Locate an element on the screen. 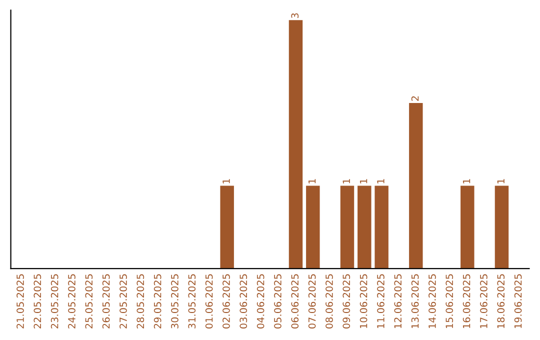  x-tick-label: 26.05.2025 is located at coordinates (106, 301).